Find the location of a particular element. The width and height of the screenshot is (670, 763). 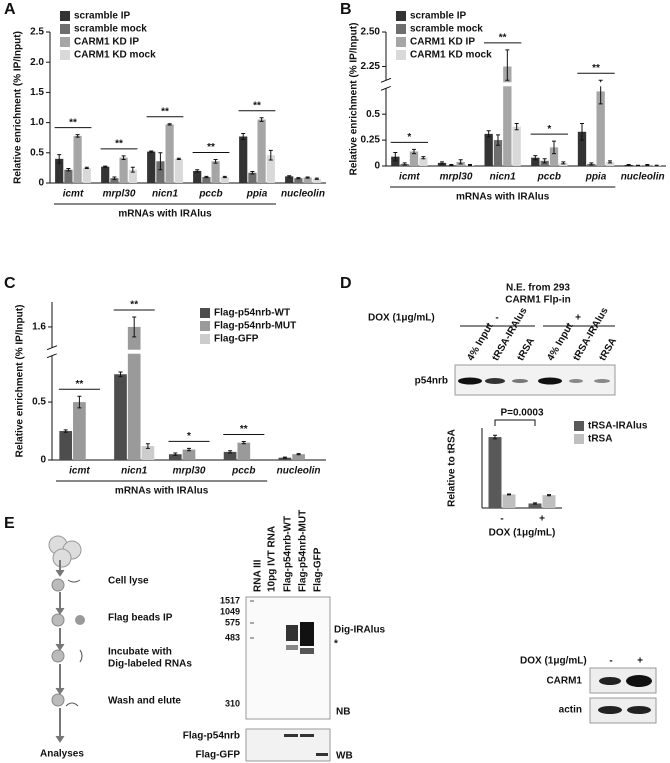

workflow-step: Incubate with is located at coordinates (140, 652).